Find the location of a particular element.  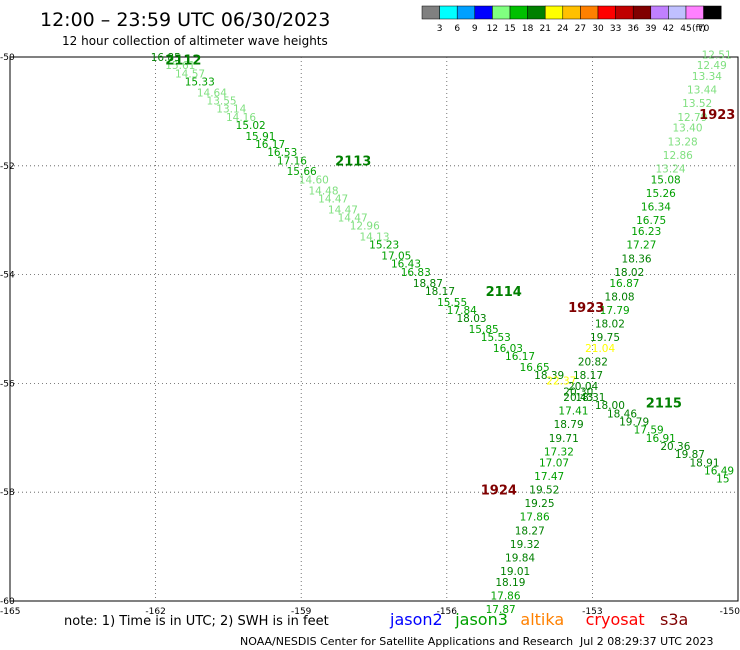

time-label: 2114 is located at coordinates (504, 292).